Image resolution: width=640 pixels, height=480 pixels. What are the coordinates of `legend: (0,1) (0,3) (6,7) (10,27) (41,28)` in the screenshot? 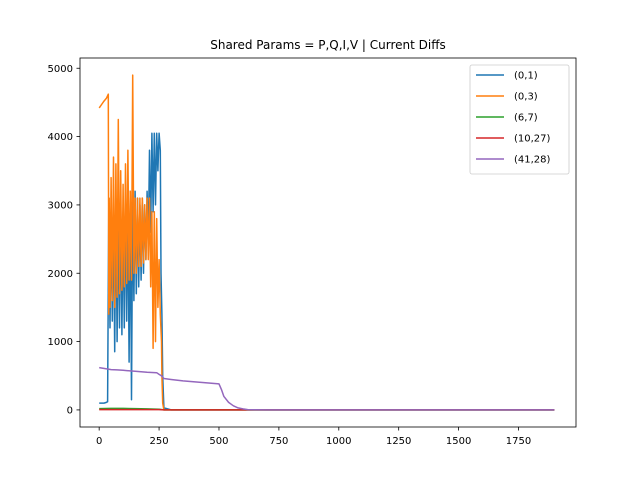 It's located at (519, 119).